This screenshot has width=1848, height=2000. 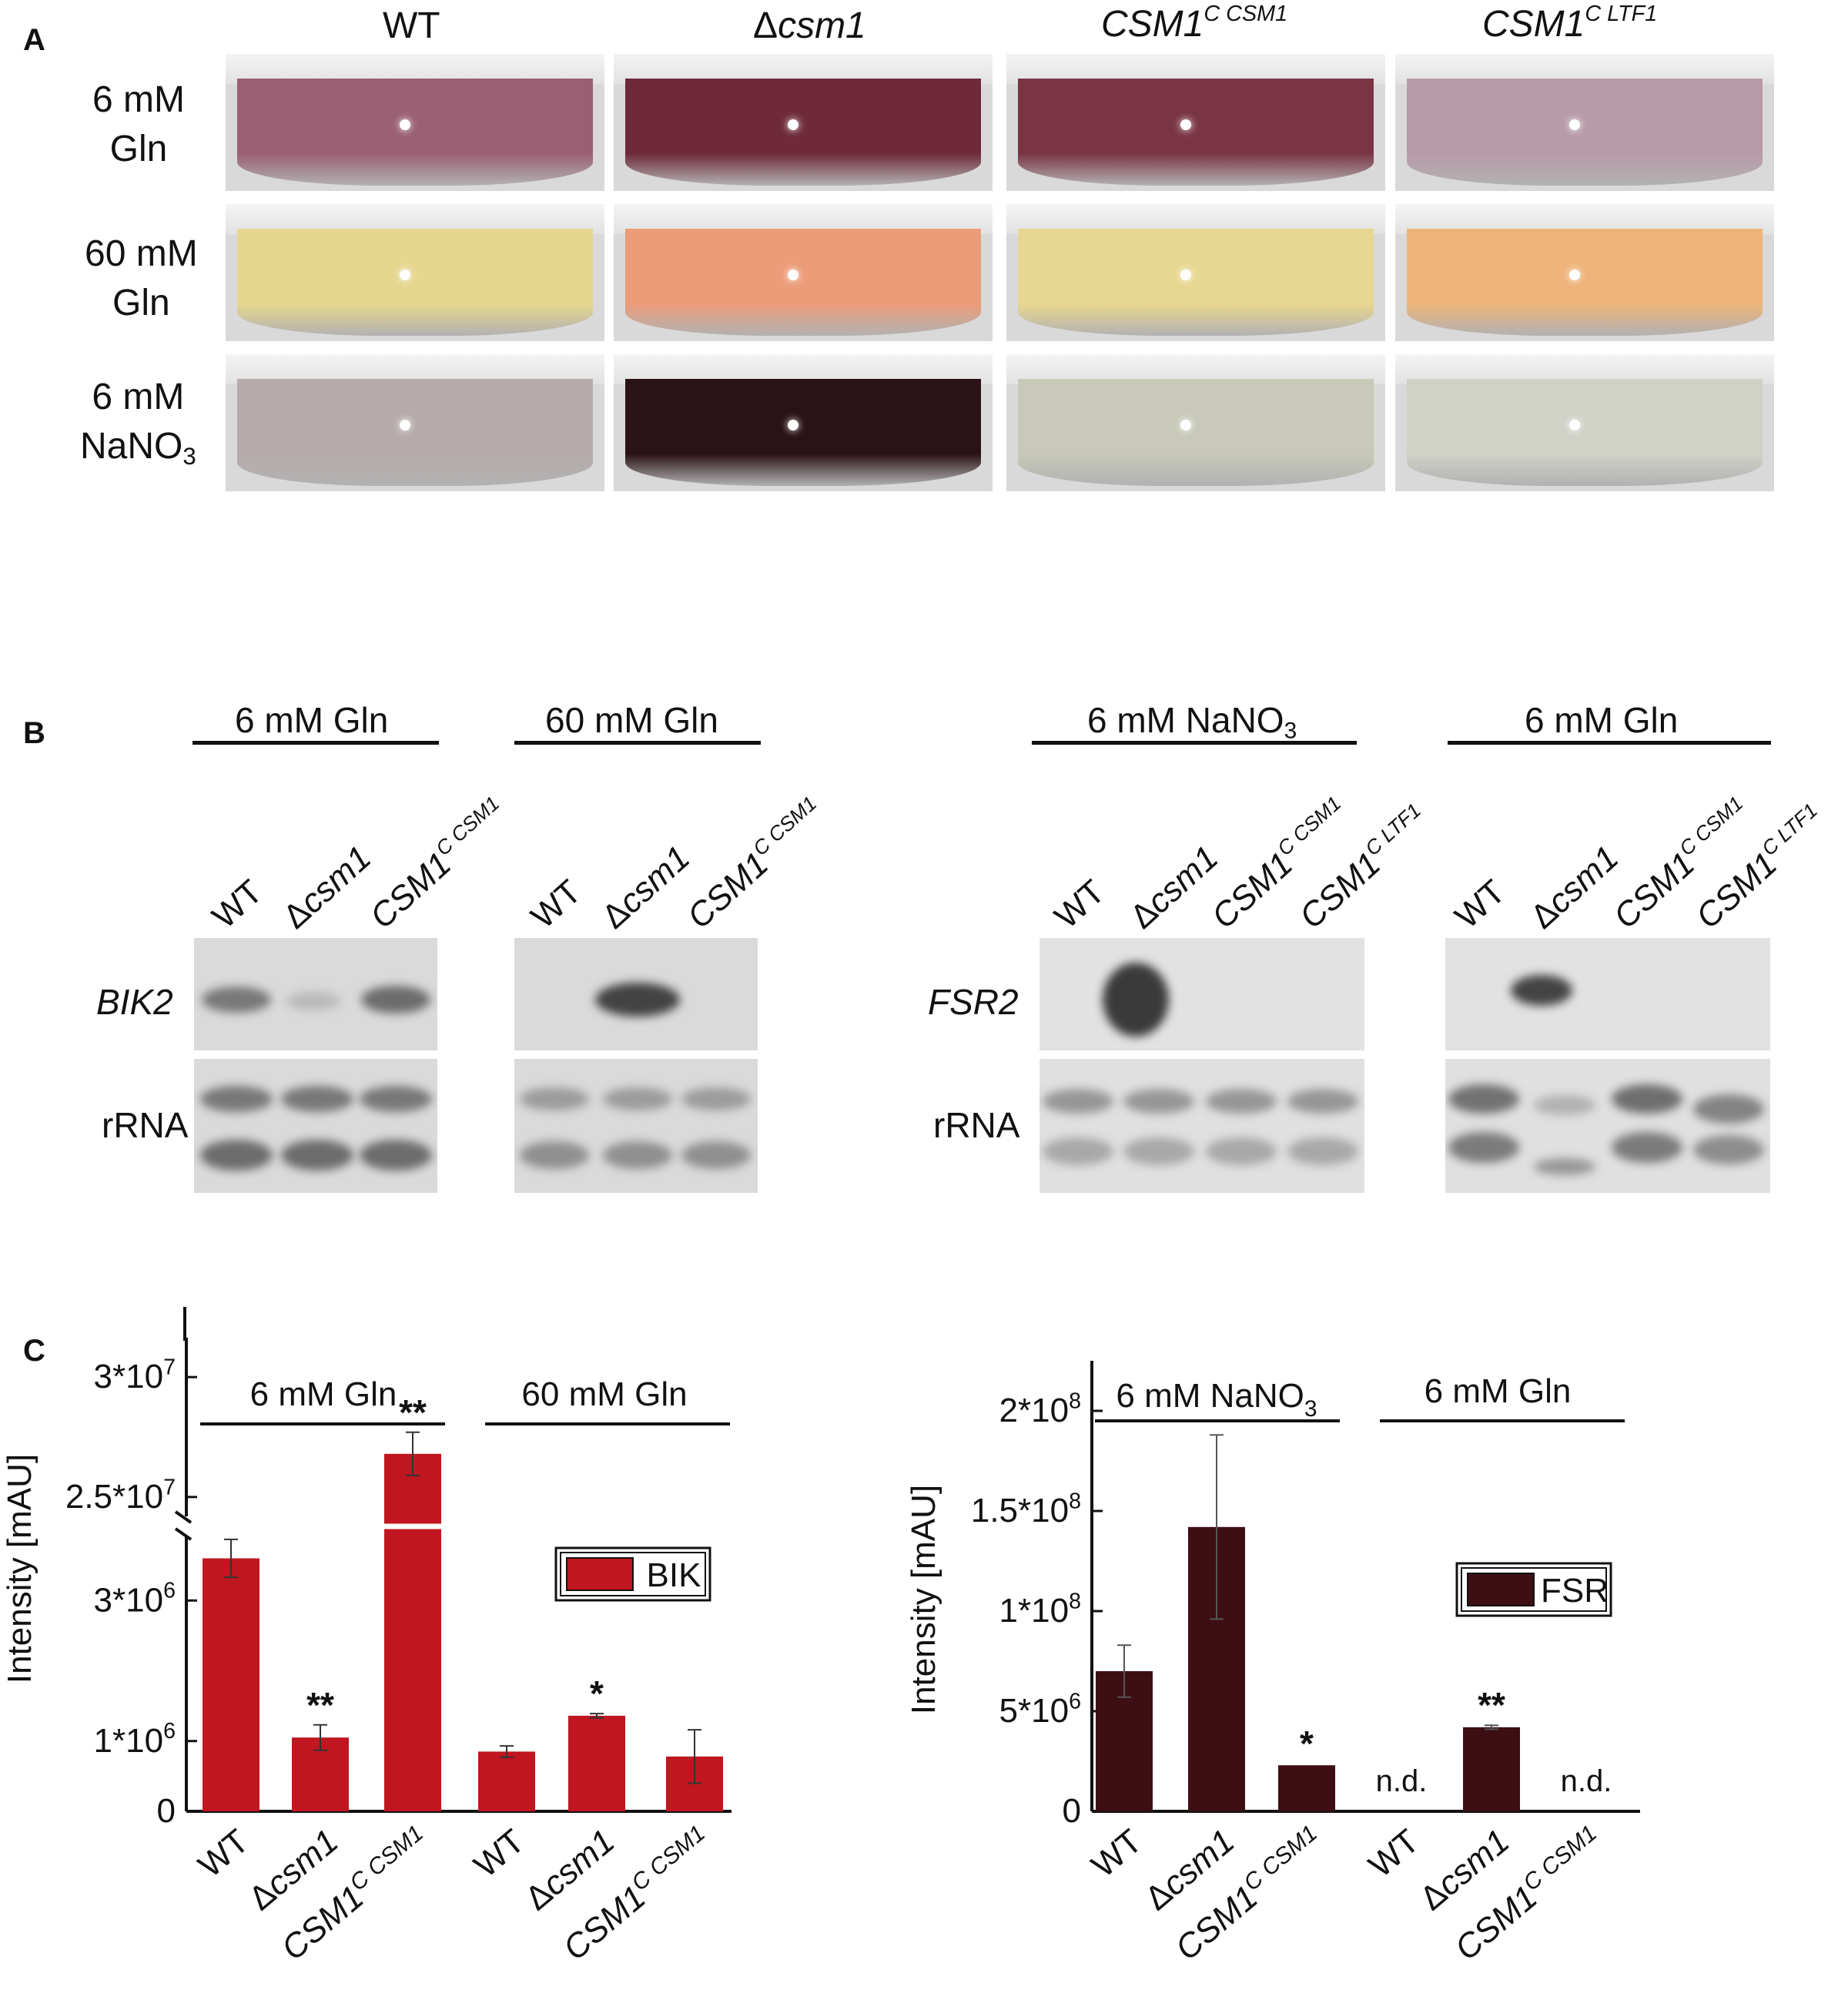 I want to click on row-label-fsr2: FSR2, so click(x=973, y=1002).